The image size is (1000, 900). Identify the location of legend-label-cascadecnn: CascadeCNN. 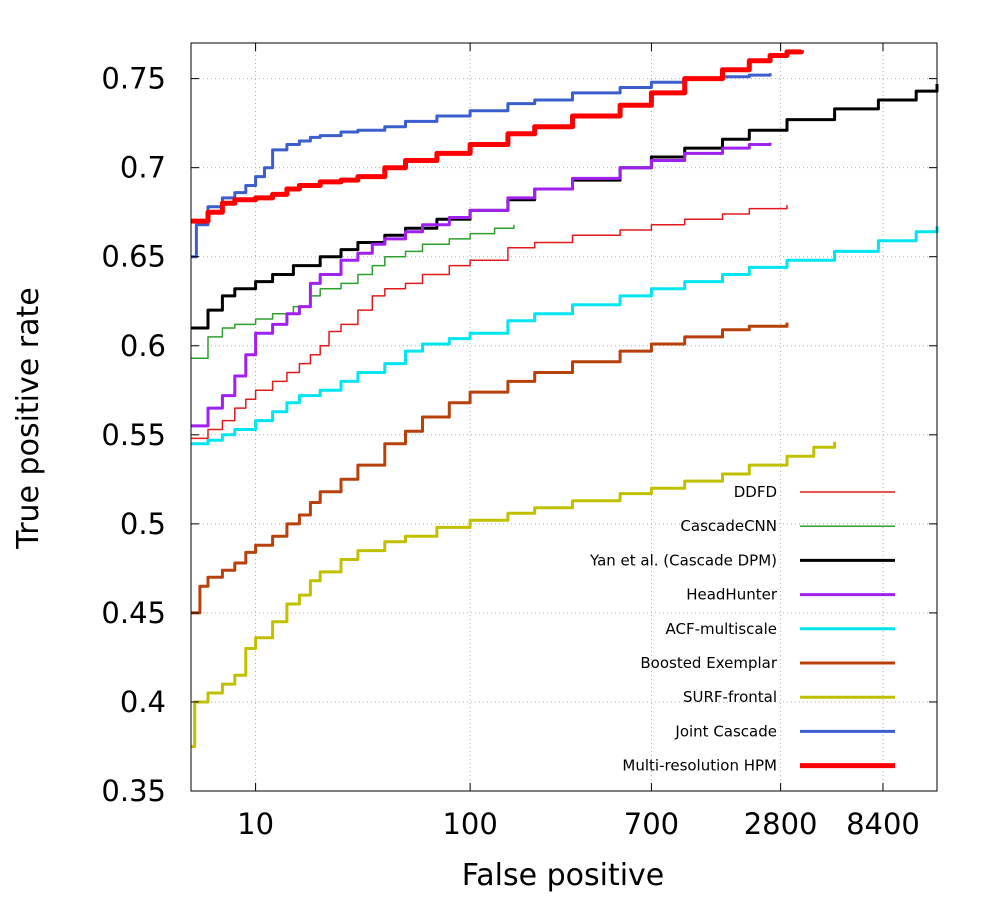
(728, 526).